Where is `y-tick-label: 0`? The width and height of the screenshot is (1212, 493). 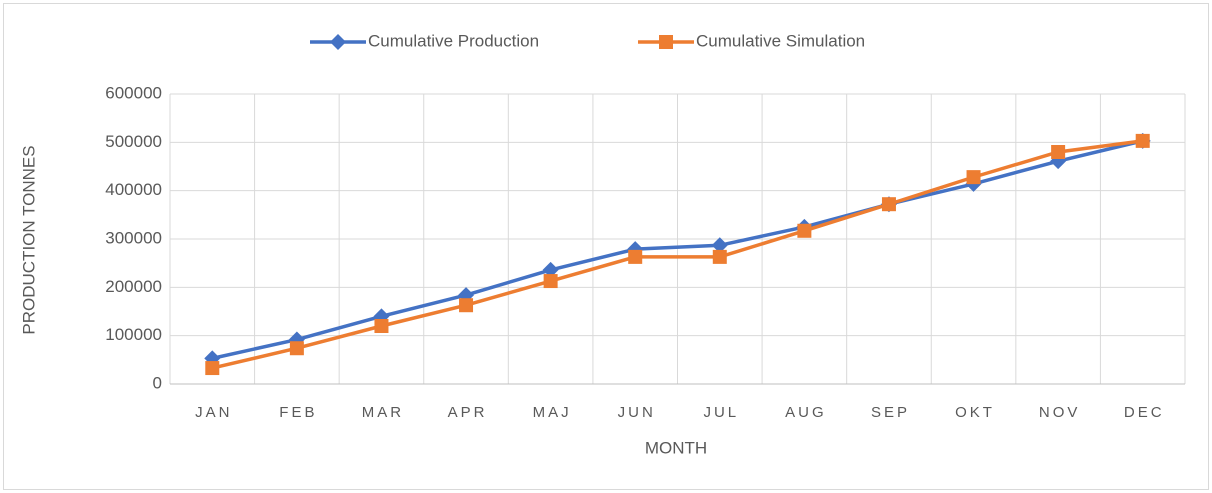
y-tick-label: 0 is located at coordinates (157, 382).